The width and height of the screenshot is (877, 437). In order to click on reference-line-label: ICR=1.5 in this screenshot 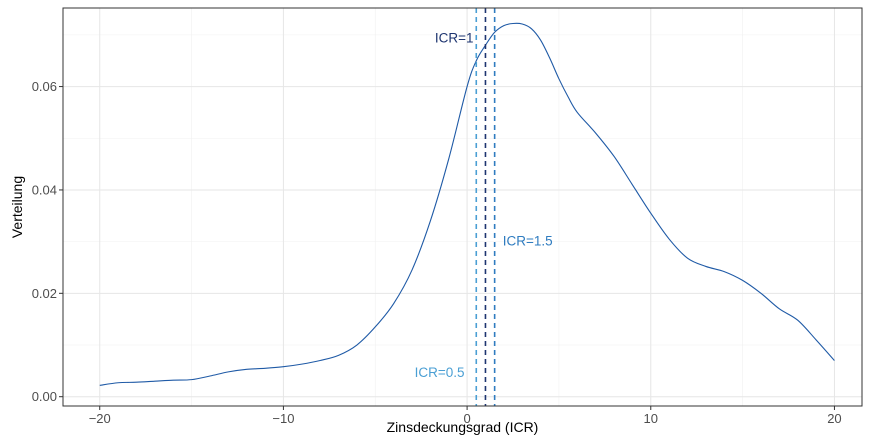, I will do `click(528, 241)`.